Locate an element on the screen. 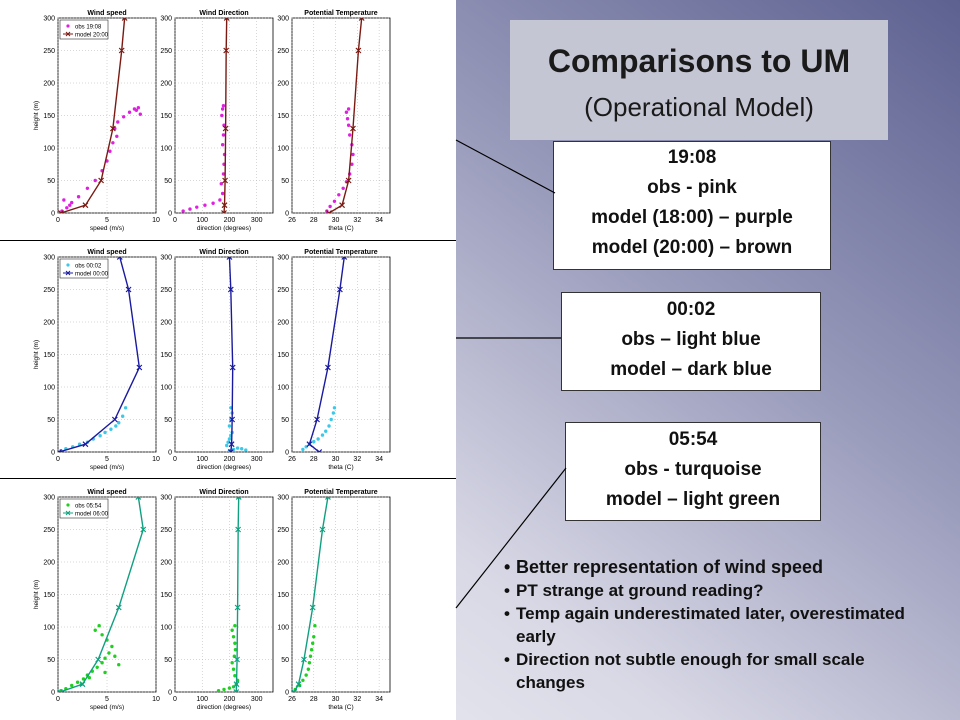 Image resolution: width=960 pixels, height=720 pixels. info-line: obs - turquoise is located at coordinates (693, 469).